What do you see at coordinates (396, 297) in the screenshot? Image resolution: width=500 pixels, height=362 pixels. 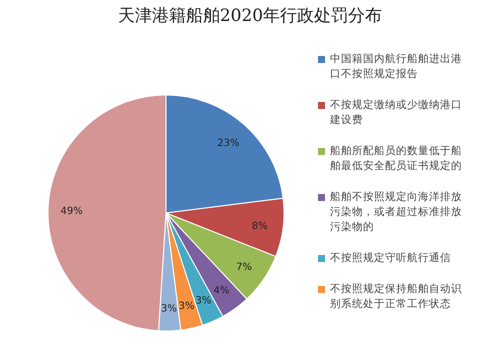 I see `legend-label: 不按照规定保持船舶自动识别系统处于正常工作状态` at bounding box center [396, 297].